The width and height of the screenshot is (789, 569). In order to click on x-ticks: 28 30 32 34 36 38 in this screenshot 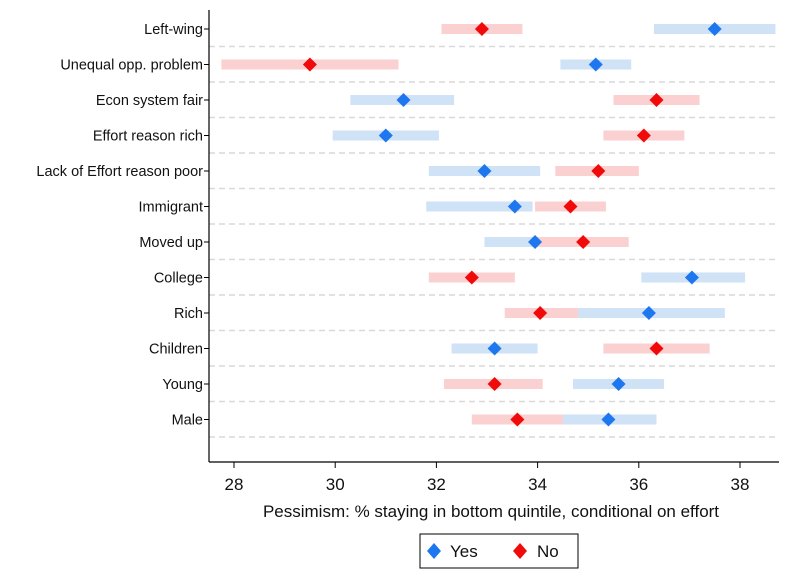, I will do `click(487, 478)`.